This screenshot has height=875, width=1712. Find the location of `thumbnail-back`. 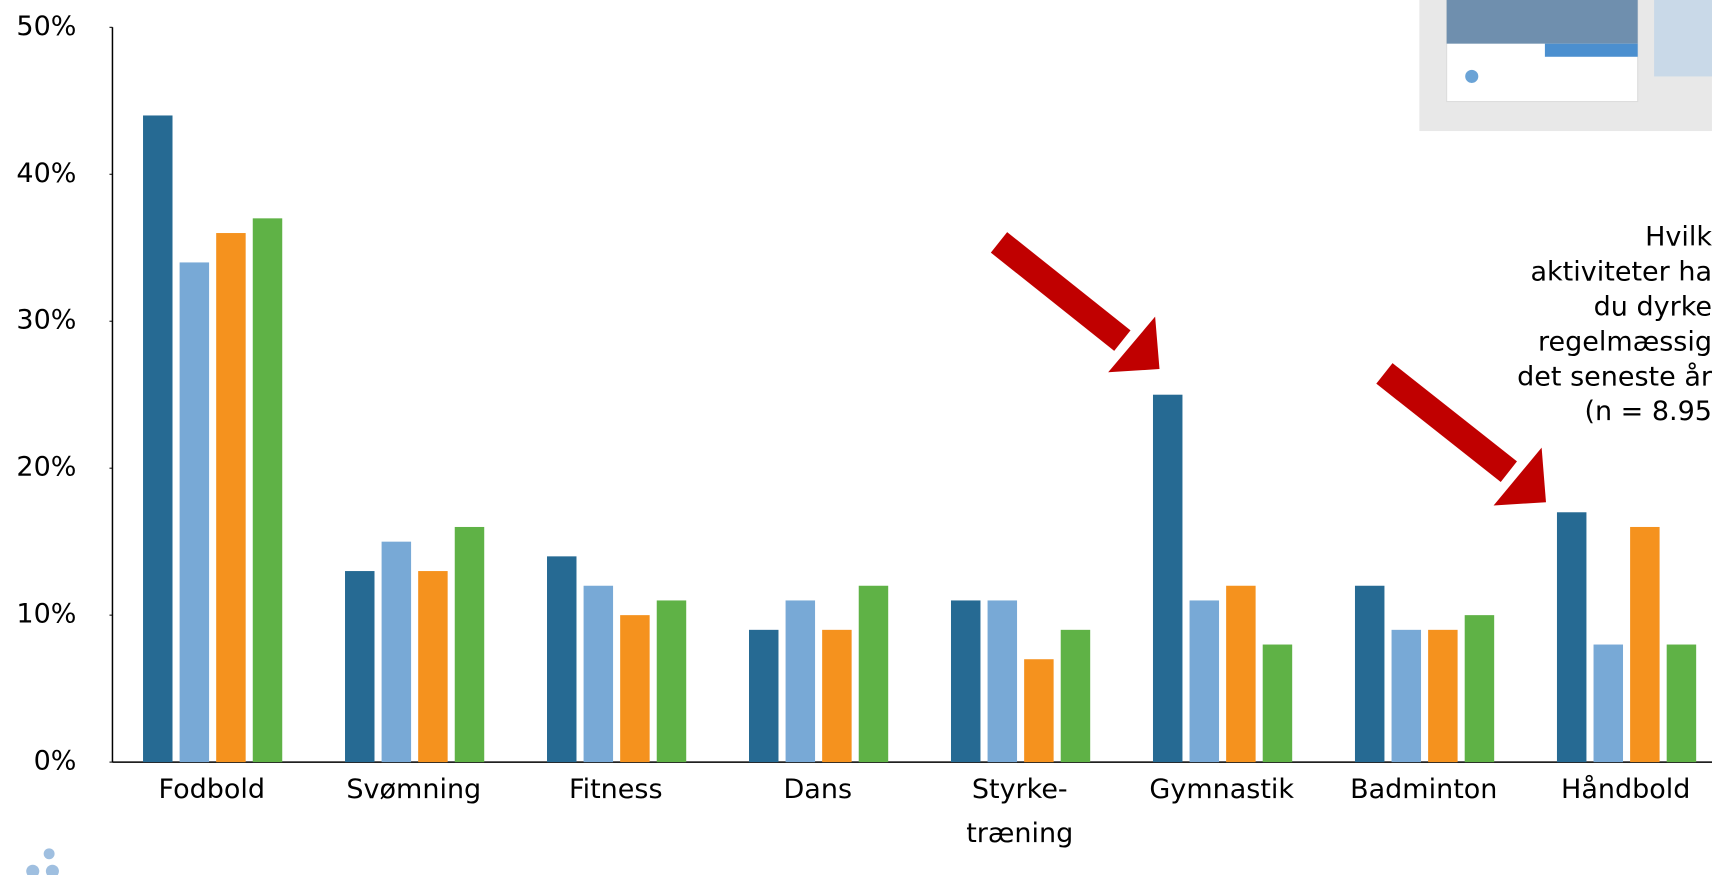

thumbnail-back is located at coordinates (1683, 38).